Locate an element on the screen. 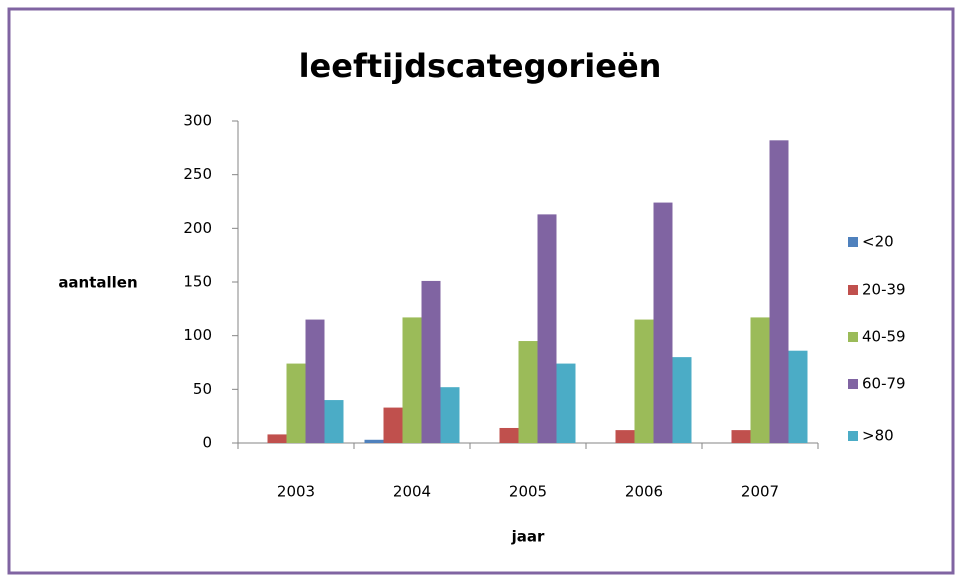 This screenshot has height=587, width=960. y-tick-label: 50 is located at coordinates (202, 389).